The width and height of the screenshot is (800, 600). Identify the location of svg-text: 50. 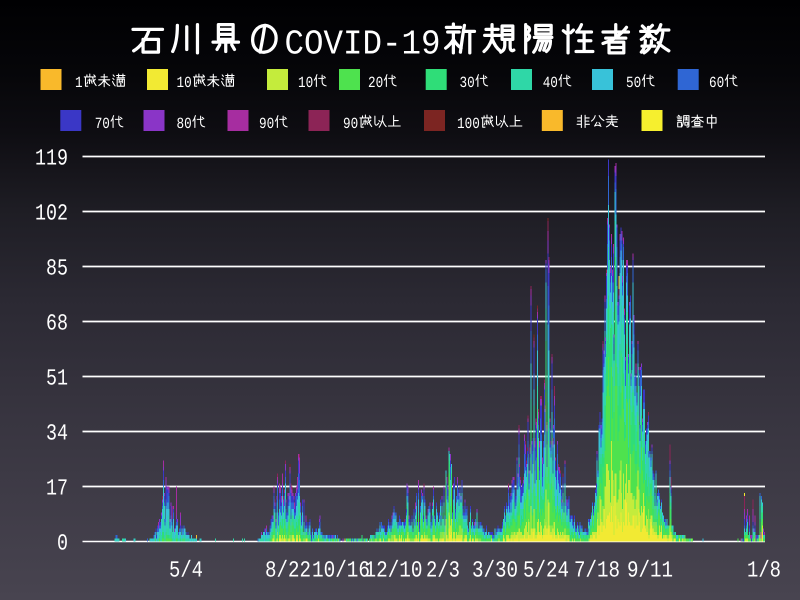
(633, 83).